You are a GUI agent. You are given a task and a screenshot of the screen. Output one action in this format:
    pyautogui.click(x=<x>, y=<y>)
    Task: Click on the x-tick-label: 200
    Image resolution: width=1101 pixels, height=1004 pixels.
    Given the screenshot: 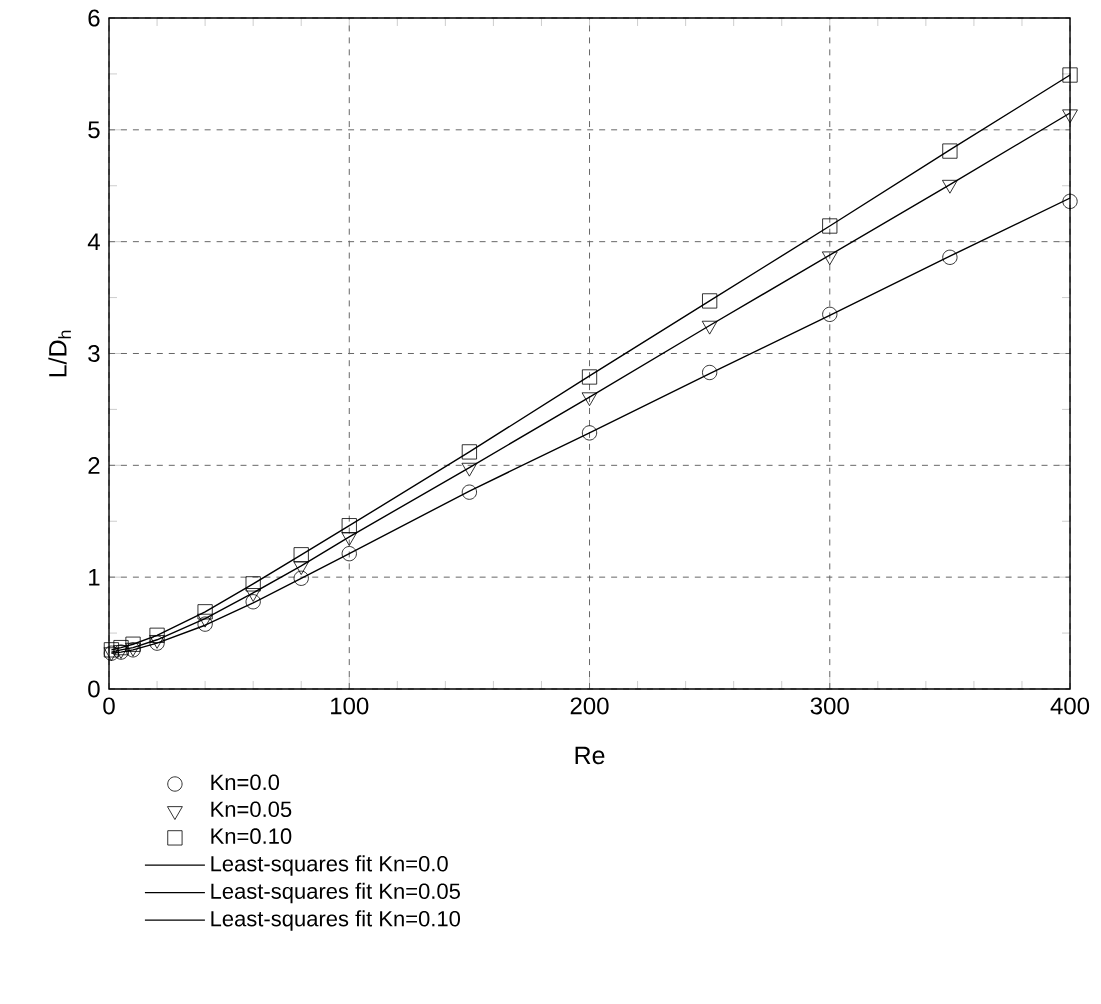 What is the action you would take?
    pyautogui.click(x=589, y=706)
    